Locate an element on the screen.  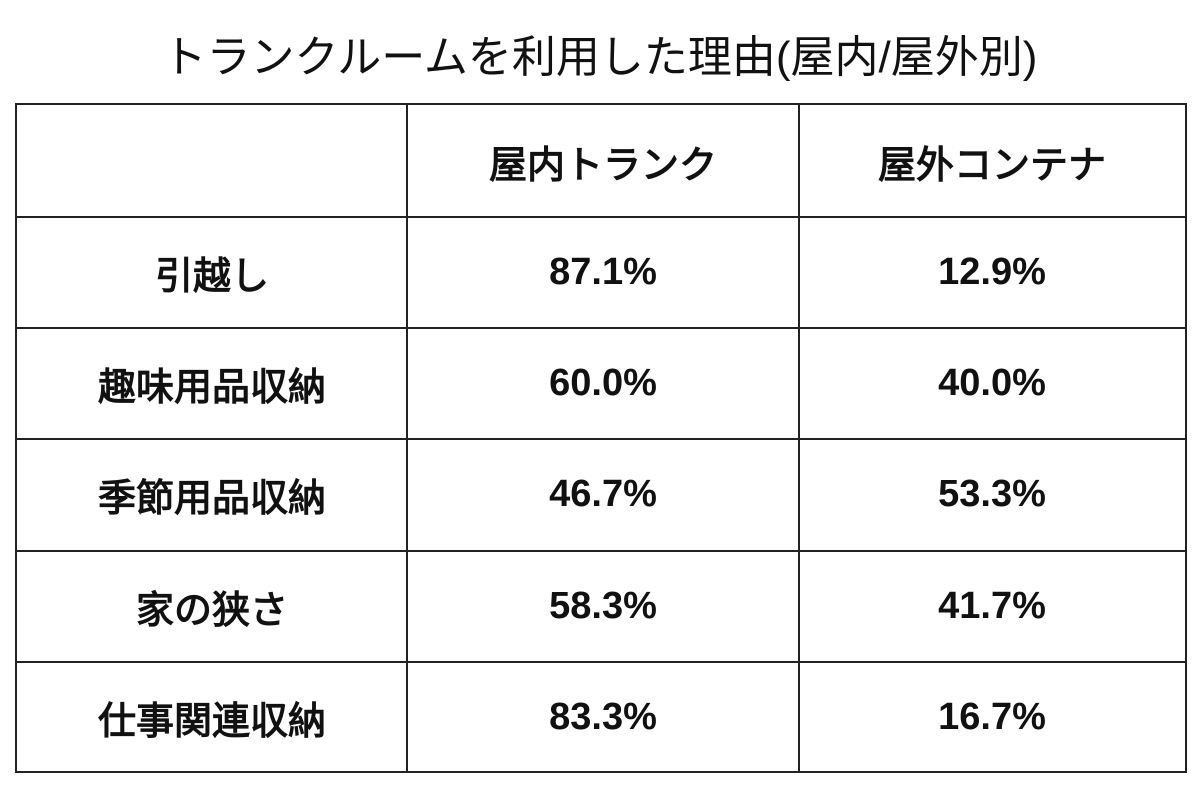
cell-value: 58.3% is located at coordinates (603, 605).